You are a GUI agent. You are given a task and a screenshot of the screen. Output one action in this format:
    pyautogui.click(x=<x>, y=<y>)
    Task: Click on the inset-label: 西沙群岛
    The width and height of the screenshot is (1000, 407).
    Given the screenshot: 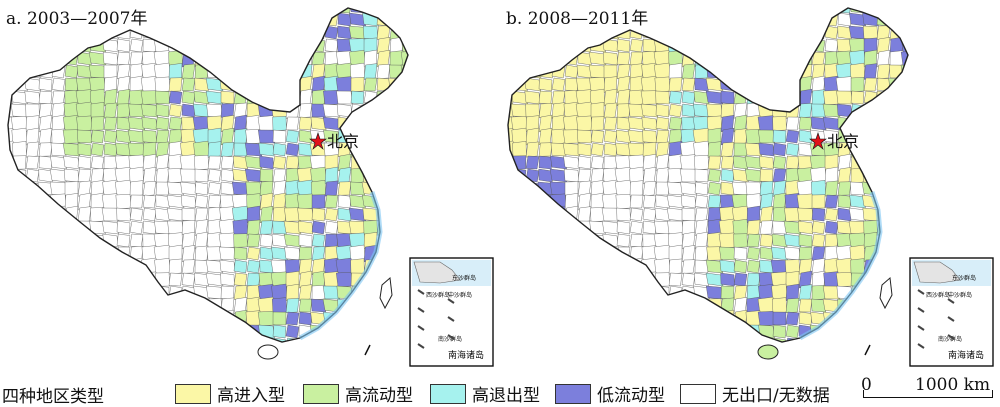 What is the action you would take?
    pyautogui.click(x=438, y=295)
    